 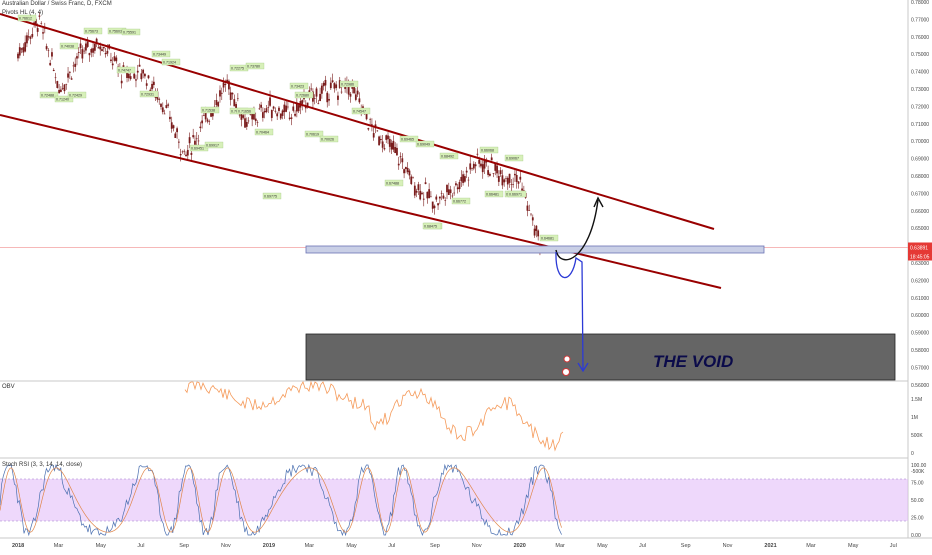 What do you see at coordinates (569, 311) in the screenshot?
I see `projected-down-path` at bounding box center [569, 311].